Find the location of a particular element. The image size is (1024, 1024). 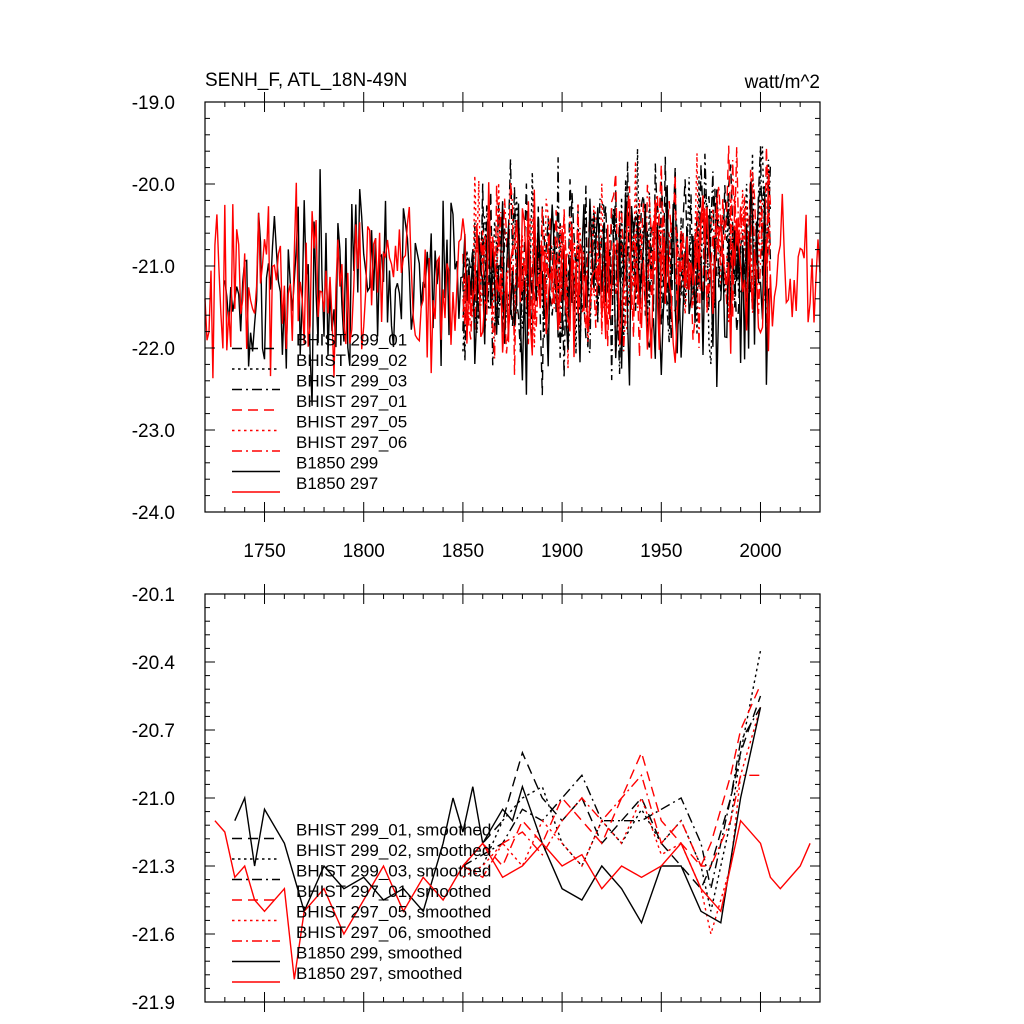

series-line-bhist-297-05-smoothed is located at coordinates (612, 821).